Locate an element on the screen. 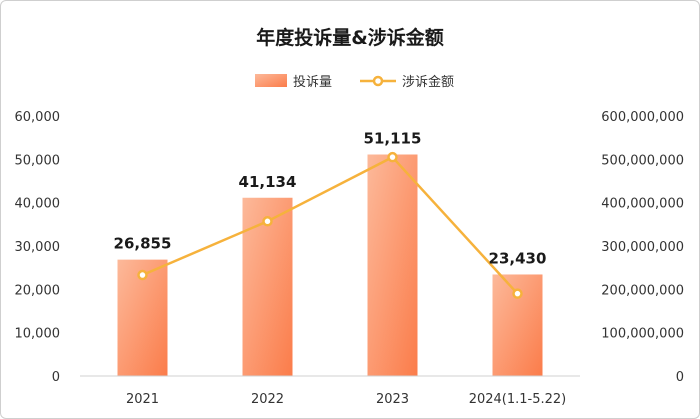  left-tick-label: 0 is located at coordinates (56, 377).